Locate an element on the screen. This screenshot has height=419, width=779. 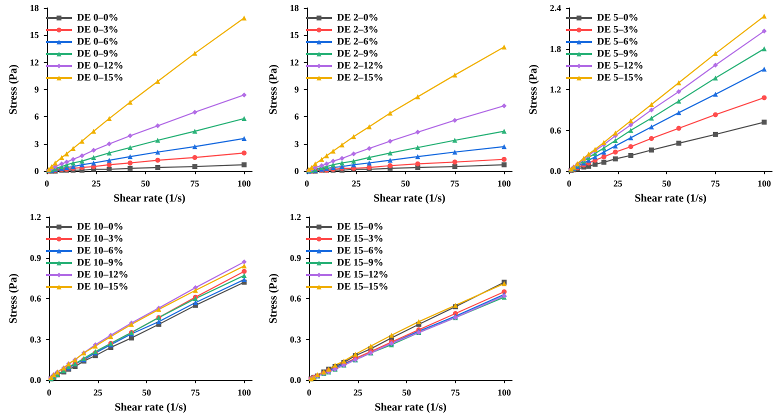
legend-label: DE 10–9% is located at coordinates (100, 263).